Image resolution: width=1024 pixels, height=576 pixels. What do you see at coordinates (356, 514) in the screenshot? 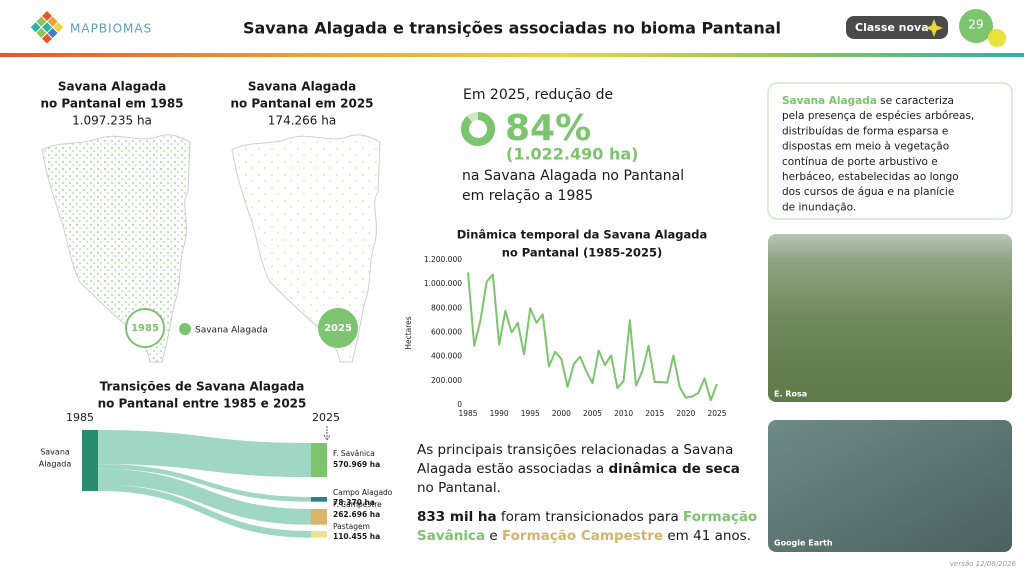
I see `sankey-target-value: 262.696 ha` at bounding box center [356, 514].